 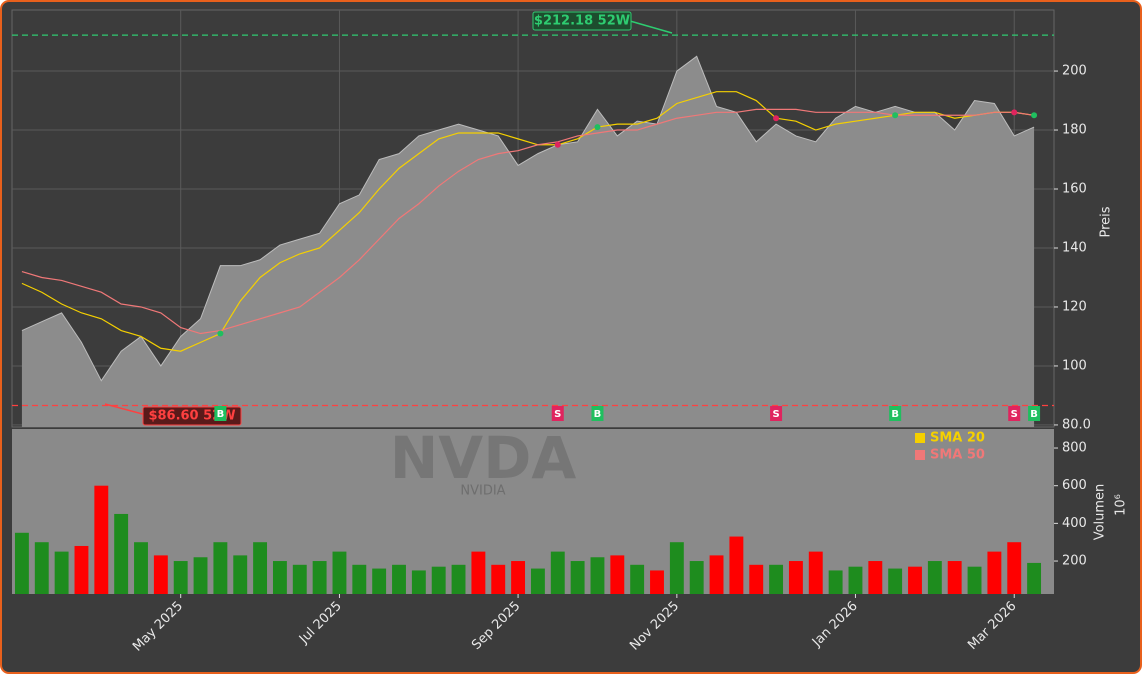 I want to click on y-tick-label: 180, so click(x=1074, y=130).